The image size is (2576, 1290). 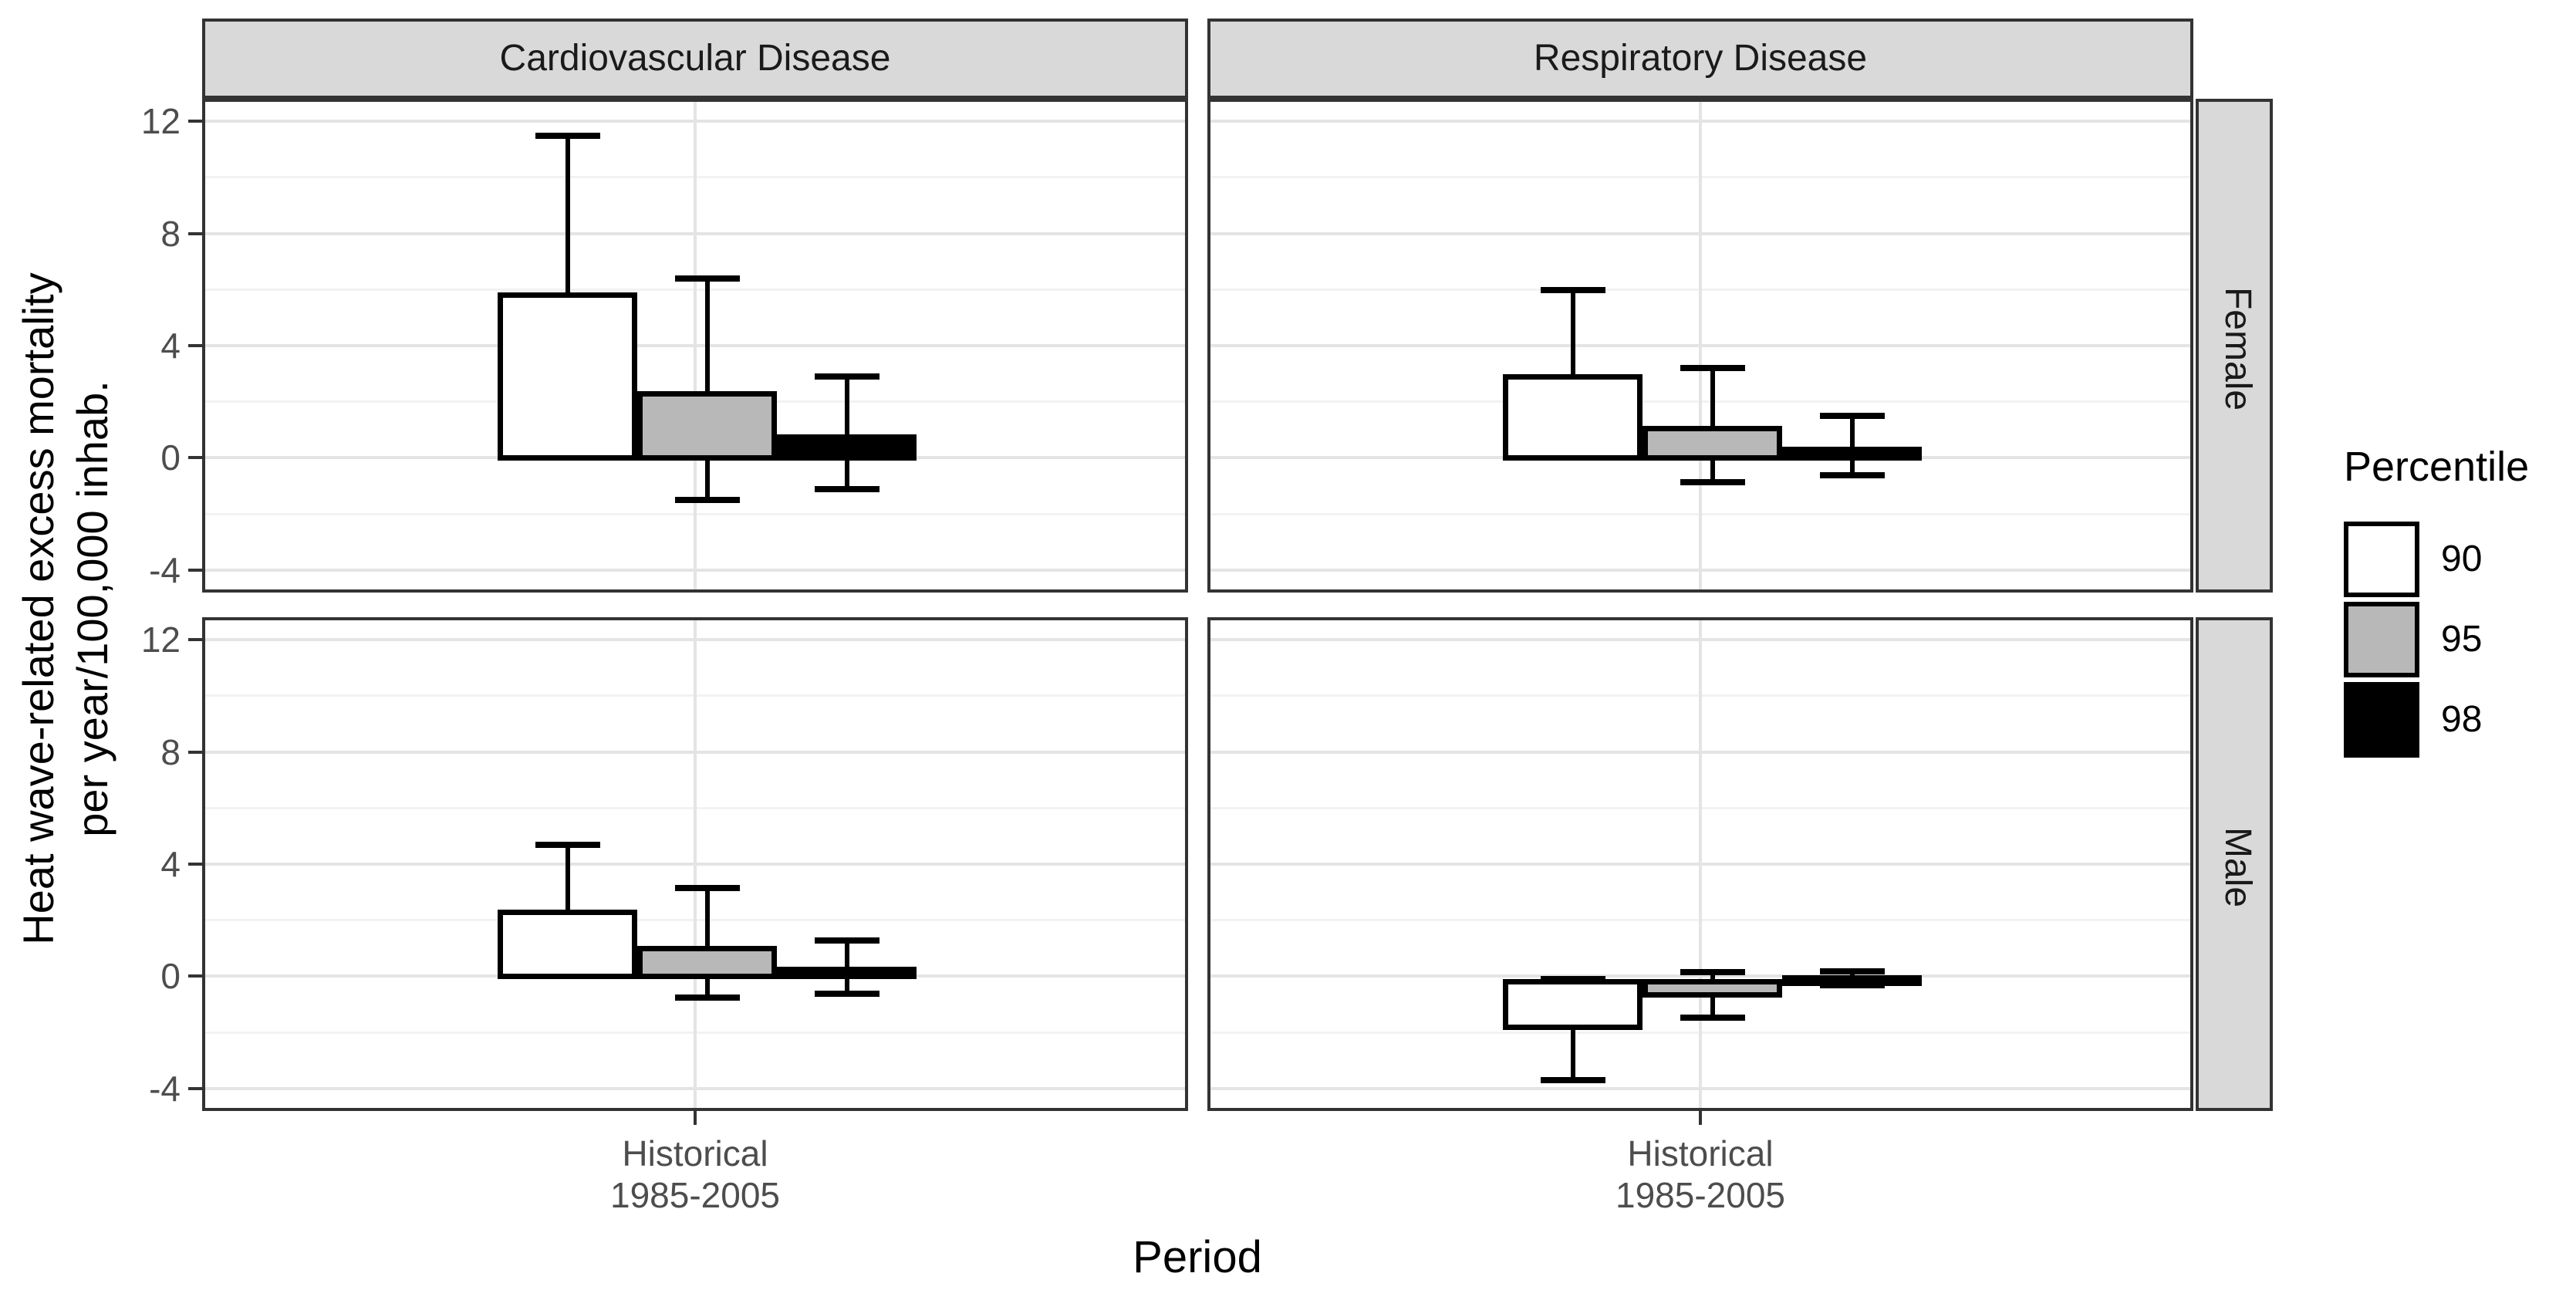 I want to click on legend-label-95: 95, so click(x=2462, y=639).